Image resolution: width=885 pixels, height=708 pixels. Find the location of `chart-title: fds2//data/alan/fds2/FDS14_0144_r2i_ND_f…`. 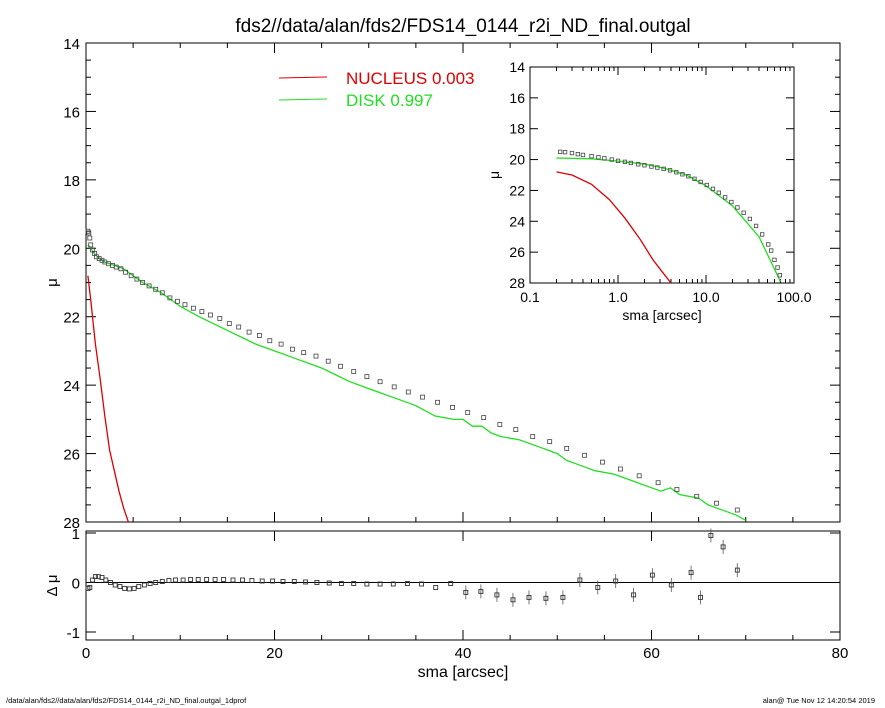

chart-title: fds2//data/alan/fds2/FDS14_0144_r2i_ND_f… is located at coordinates (462, 26).